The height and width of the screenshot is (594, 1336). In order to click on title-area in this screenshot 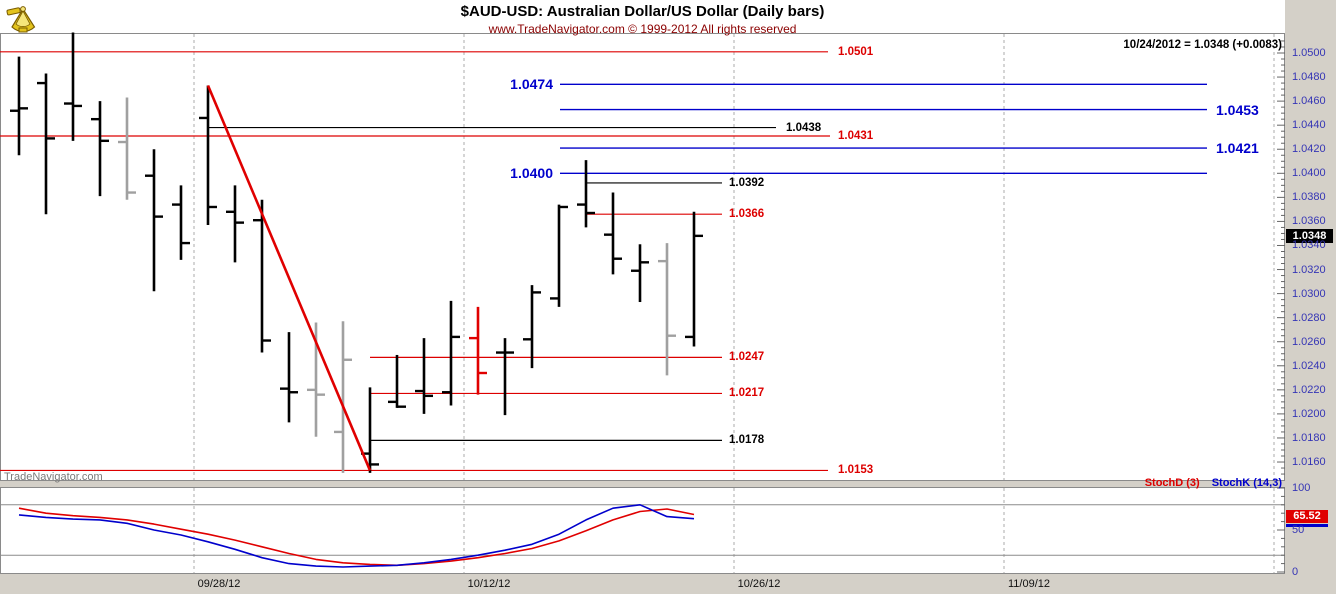, I will do `click(642, 16)`.